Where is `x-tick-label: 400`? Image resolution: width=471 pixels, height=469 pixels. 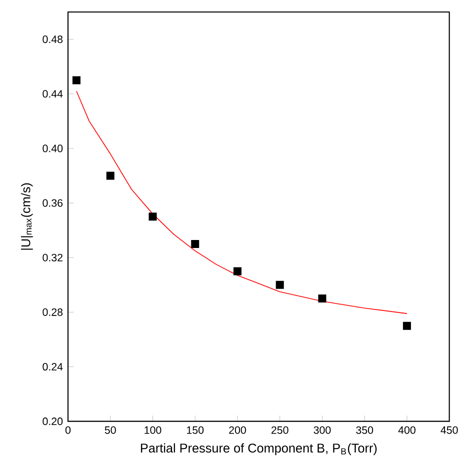
x-tick-label: 400 is located at coordinates (407, 430).